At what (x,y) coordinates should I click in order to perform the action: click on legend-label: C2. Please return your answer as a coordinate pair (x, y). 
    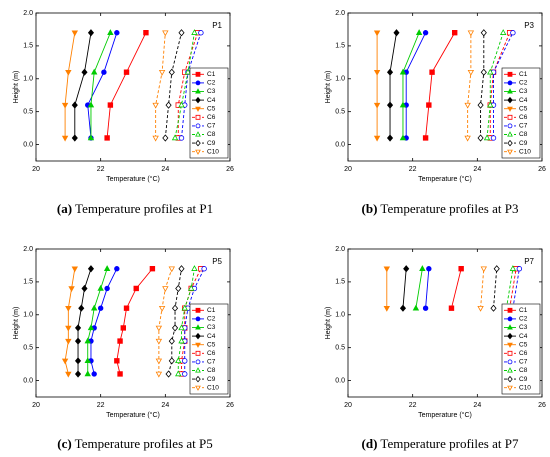
    Looking at the image, I should click on (523, 319).